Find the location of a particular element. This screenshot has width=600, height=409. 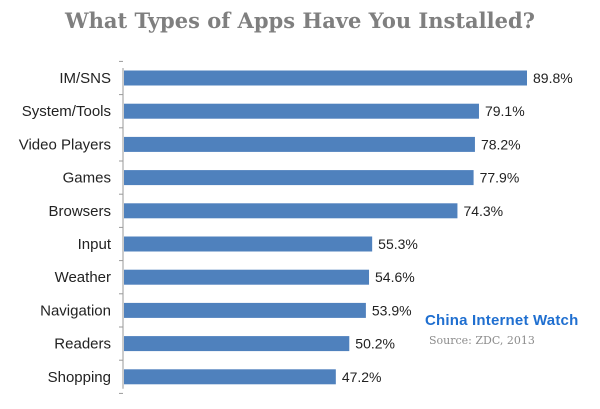

bar-system-tools is located at coordinates (301, 111).